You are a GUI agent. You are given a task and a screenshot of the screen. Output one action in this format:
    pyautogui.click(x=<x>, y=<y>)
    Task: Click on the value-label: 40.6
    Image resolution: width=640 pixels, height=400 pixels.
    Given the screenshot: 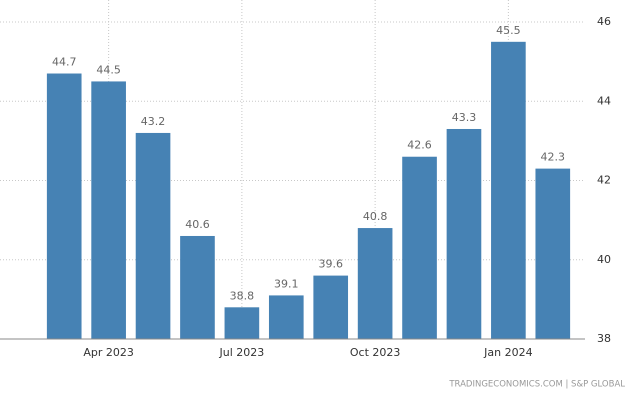 What is the action you would take?
    pyautogui.click(x=197, y=224)
    